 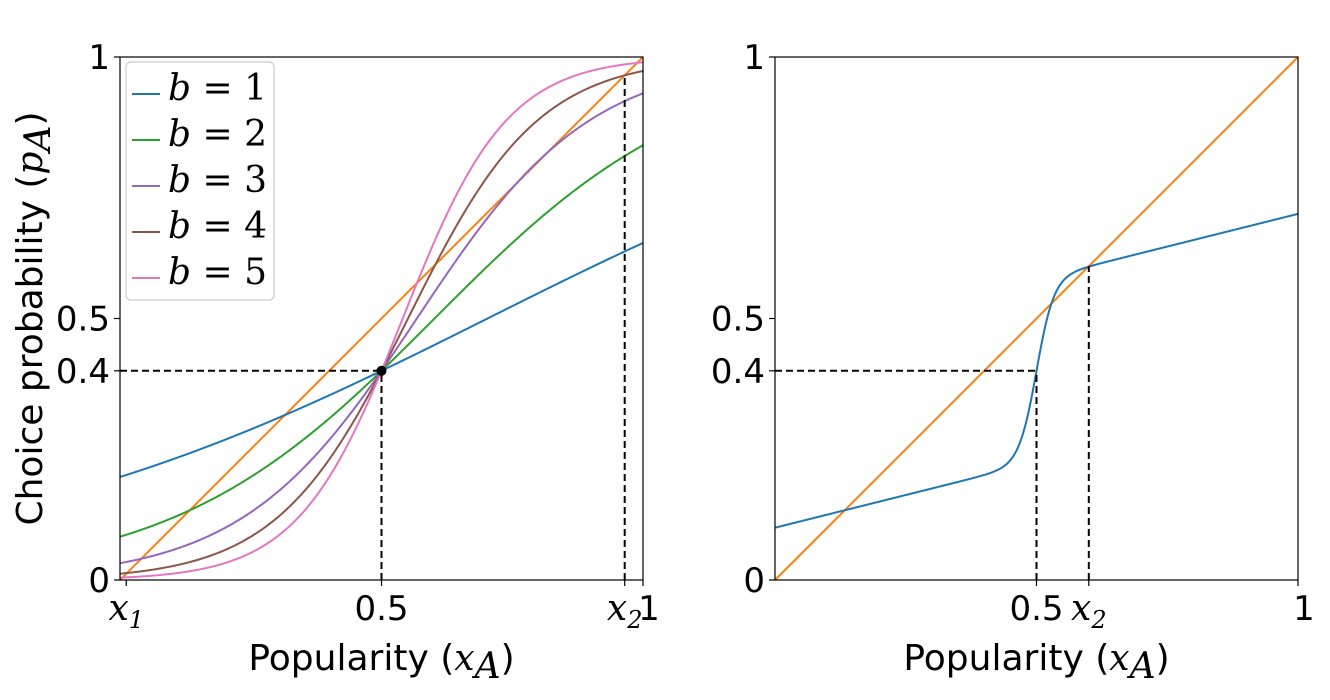 I want to click on legend-label-5: b = 5, so click(x=217, y=272).